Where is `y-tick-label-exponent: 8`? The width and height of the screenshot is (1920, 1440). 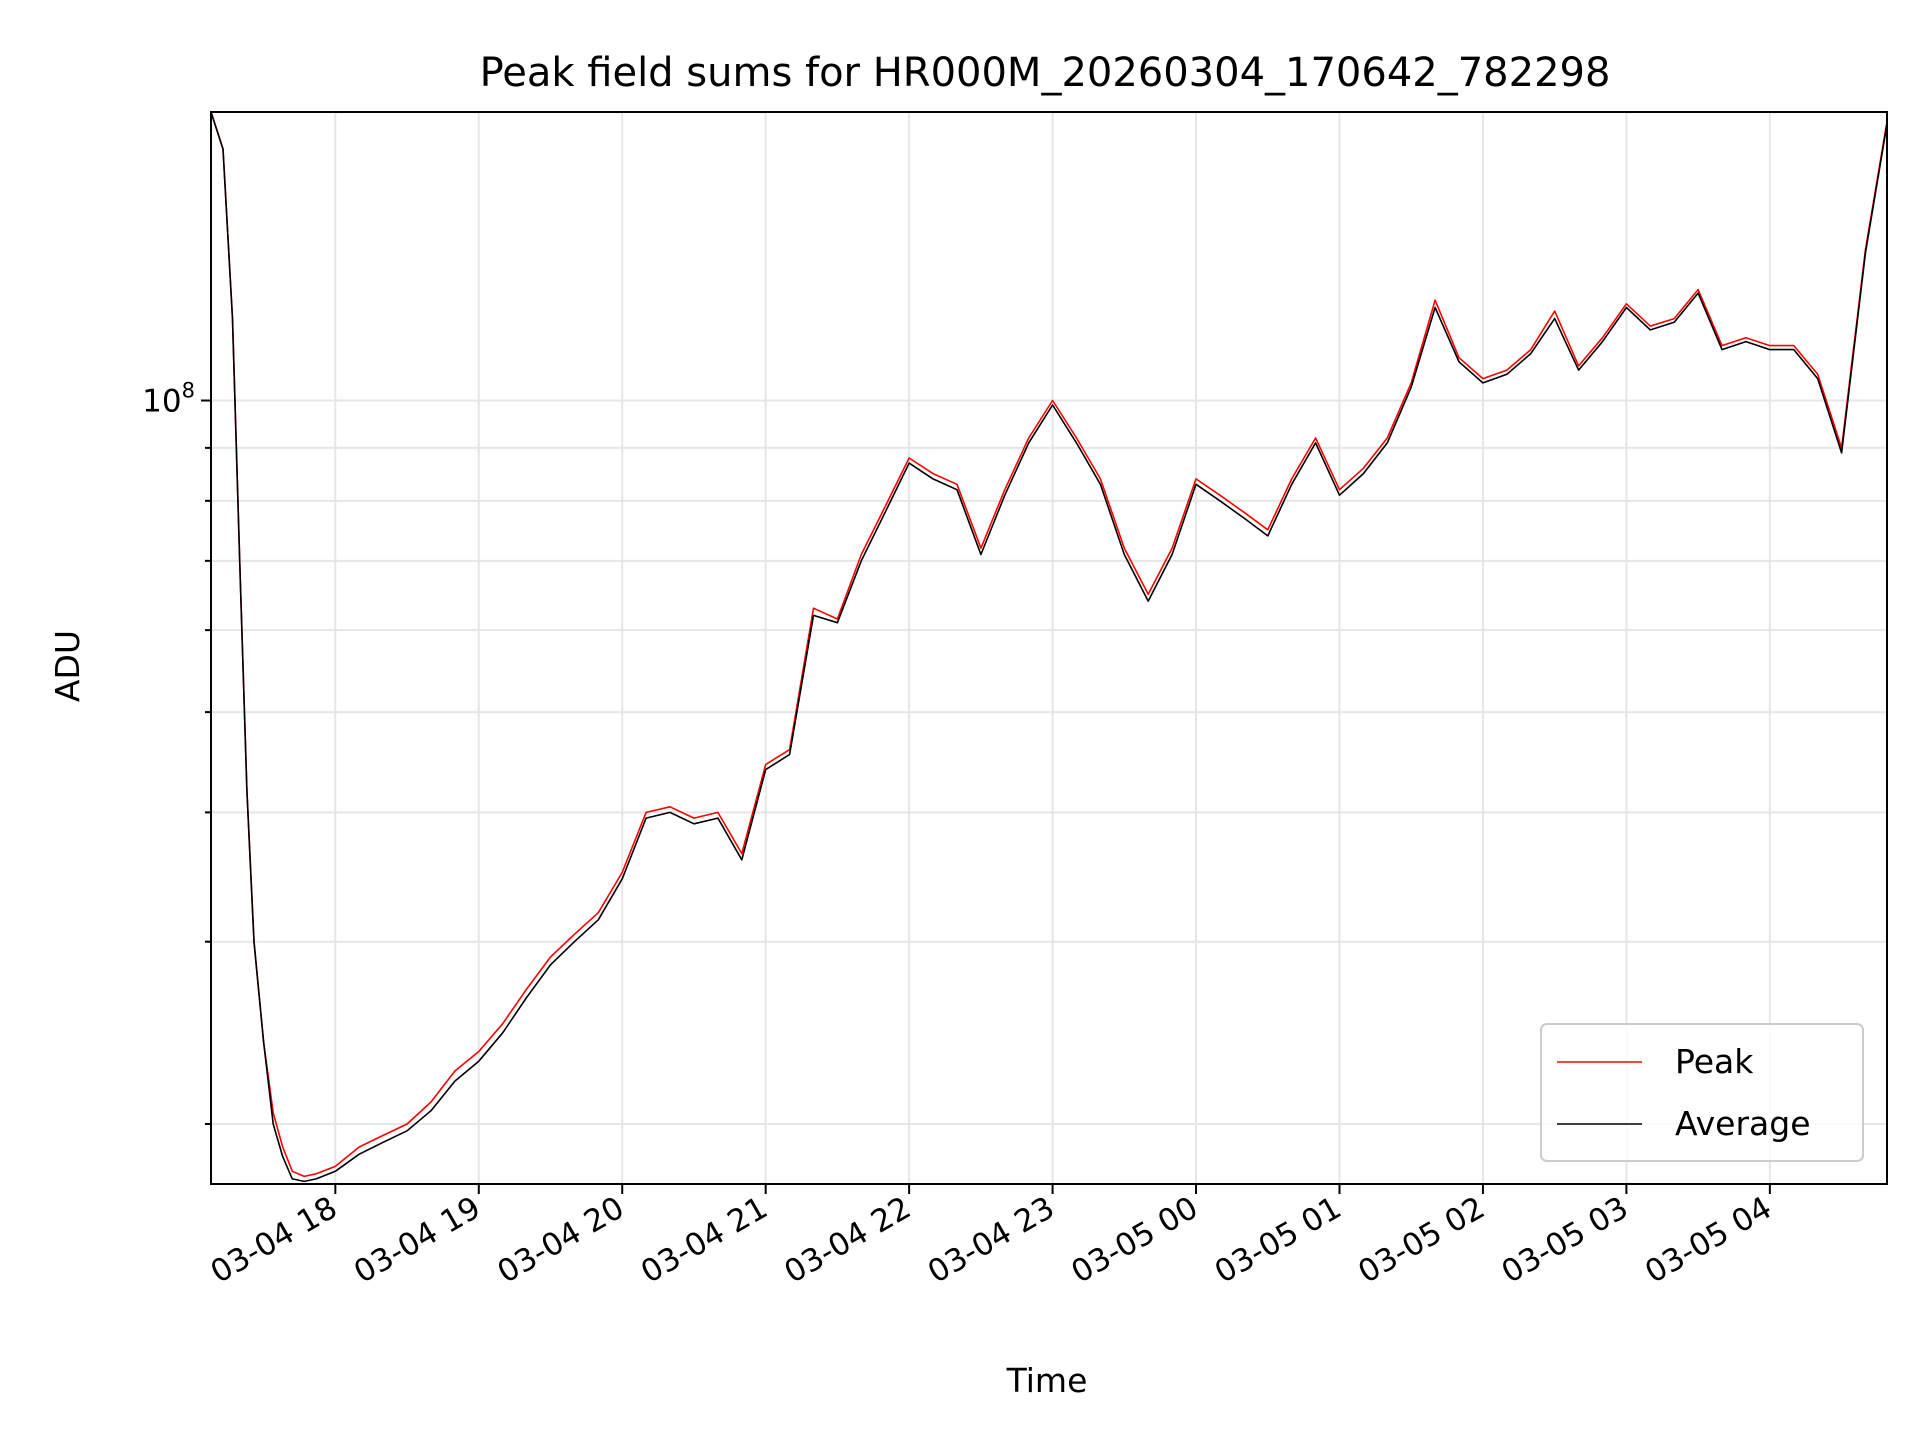
y-tick-label-exponent: 8 is located at coordinates (188, 391).